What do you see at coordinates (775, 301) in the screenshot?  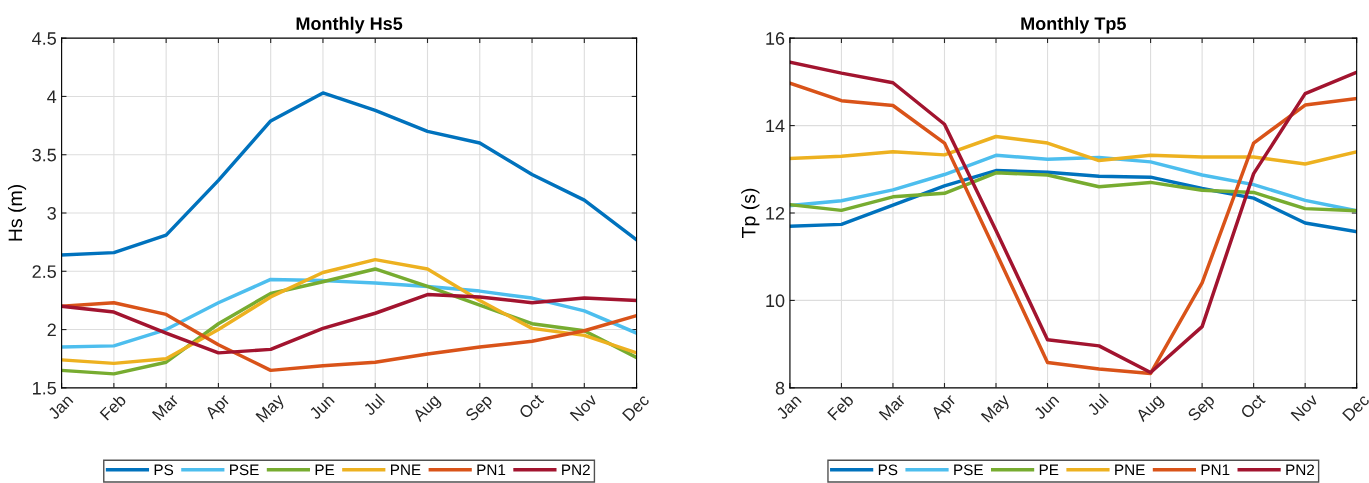 I see `y-tick-label: 10` at bounding box center [775, 301].